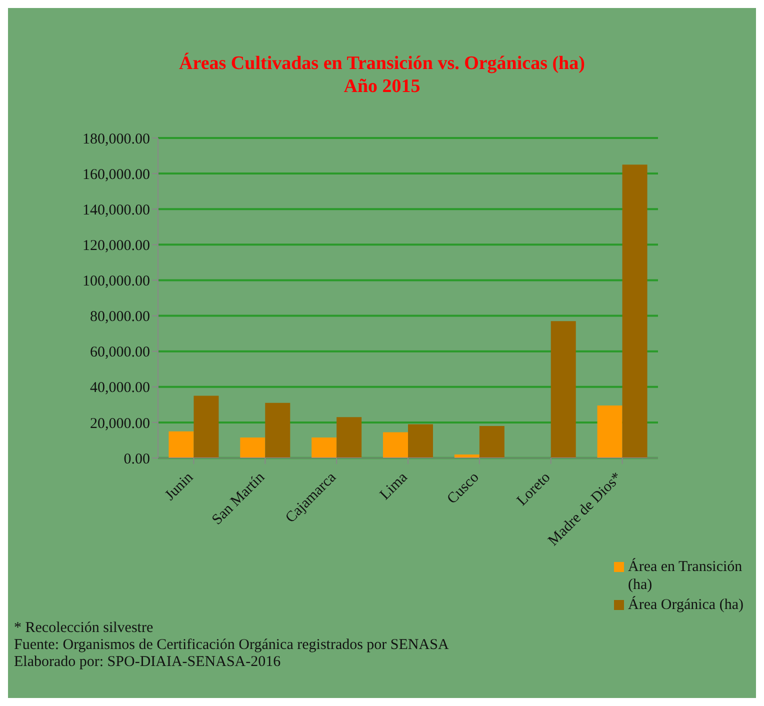  Describe the element at coordinates (231, 645) in the screenshot. I see `source-note: Fuente: Organismos de Certificación Orgánica registrados por SENASA` at that location.